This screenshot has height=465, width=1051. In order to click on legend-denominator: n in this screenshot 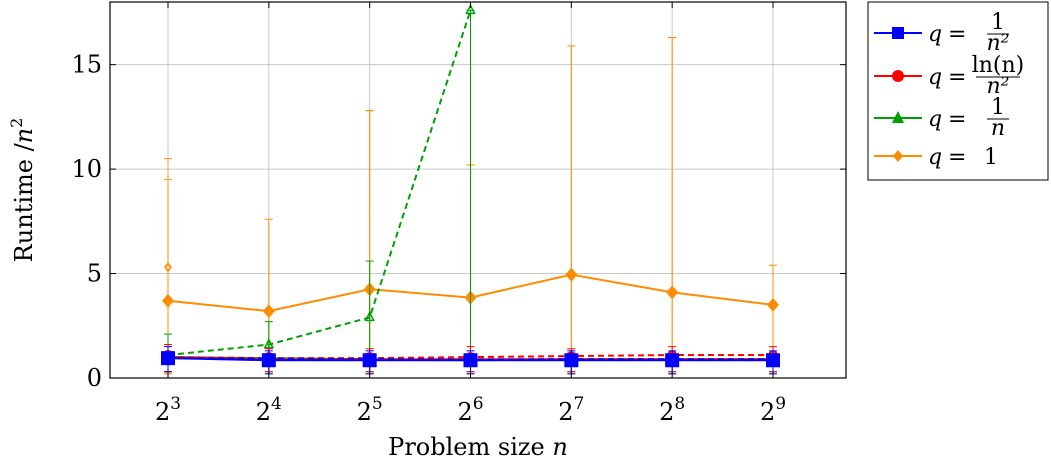, I will do `click(998, 128)`.